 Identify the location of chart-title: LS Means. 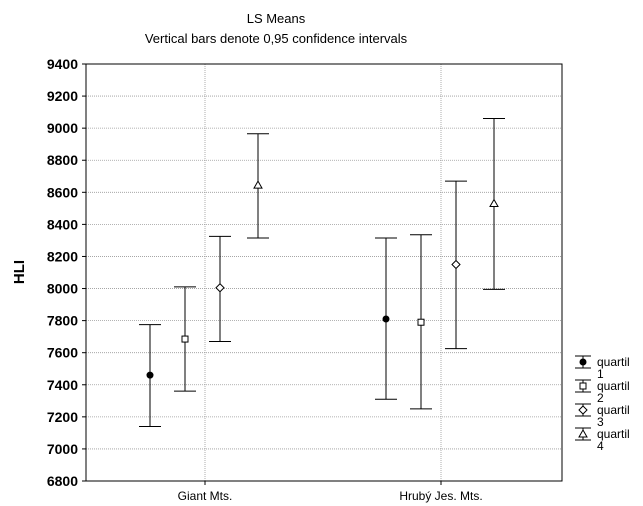
(276, 18).